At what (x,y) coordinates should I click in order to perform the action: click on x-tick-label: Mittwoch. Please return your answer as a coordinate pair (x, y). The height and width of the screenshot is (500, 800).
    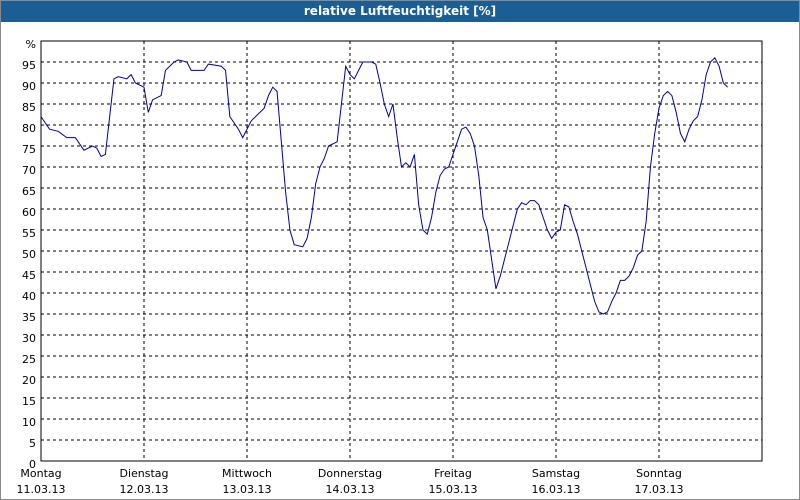
    Looking at the image, I should click on (247, 473).